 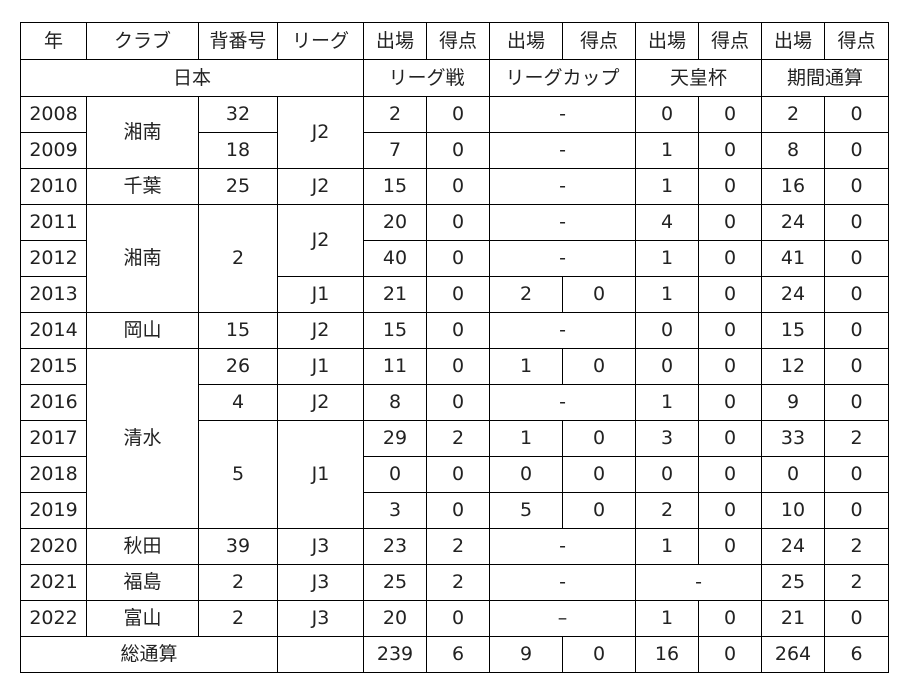 What do you see at coordinates (793, 510) in the screenshot?
I see `total-apps-cell: 10` at bounding box center [793, 510].